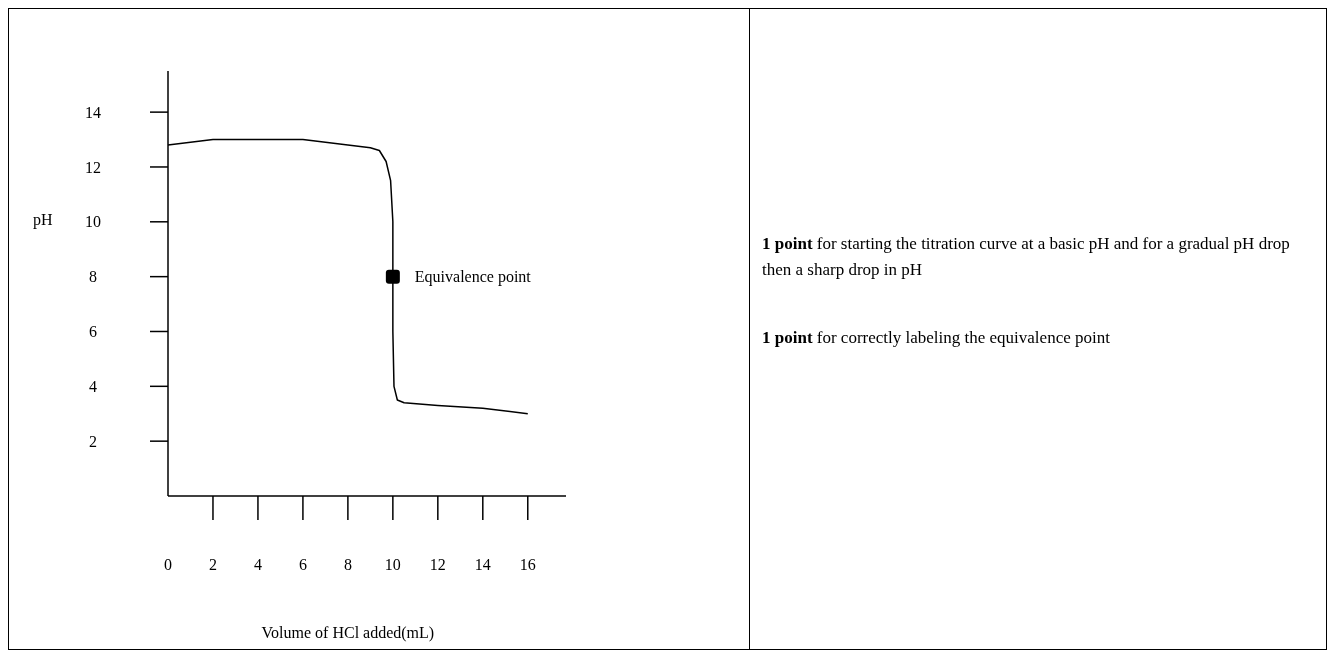 The image size is (1335, 660). I want to click on text: 1 point for correctly labeling the equivalence point, so click(936, 338).